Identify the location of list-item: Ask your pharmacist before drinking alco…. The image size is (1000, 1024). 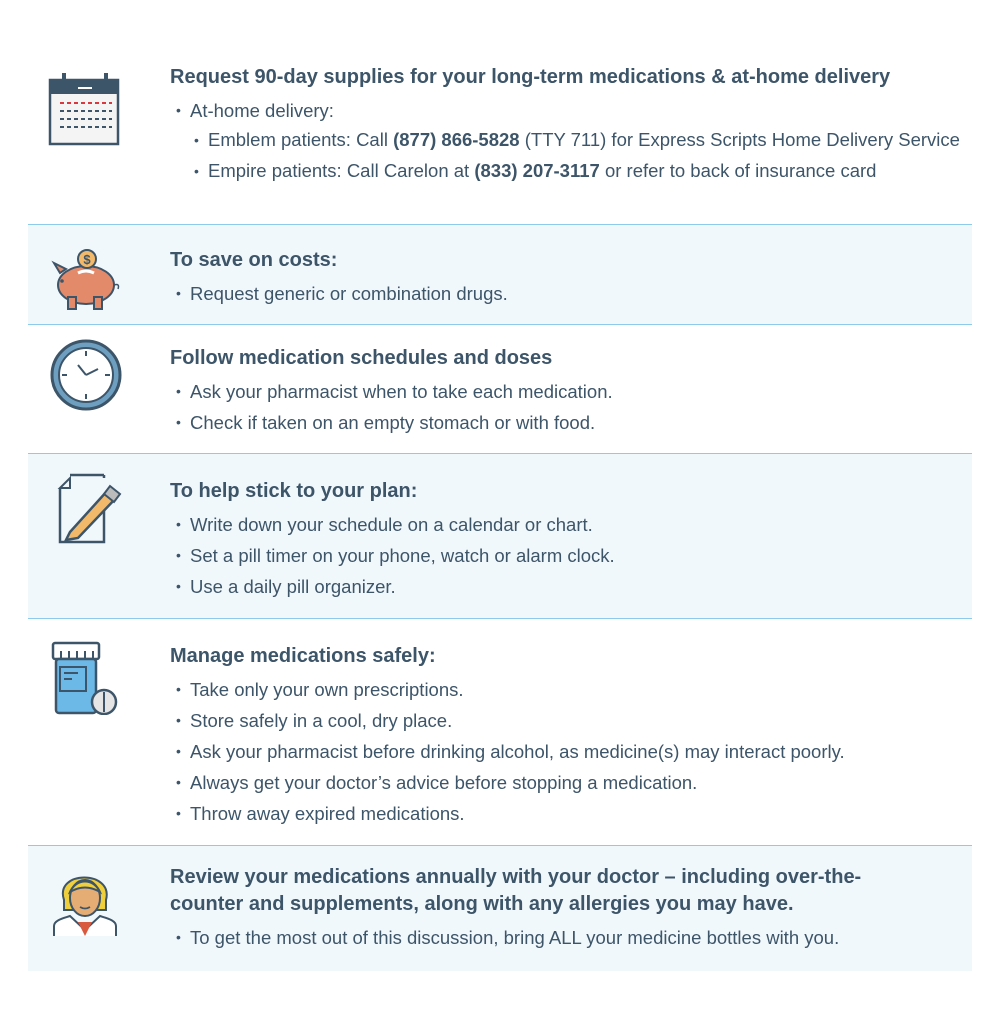
(566, 751).